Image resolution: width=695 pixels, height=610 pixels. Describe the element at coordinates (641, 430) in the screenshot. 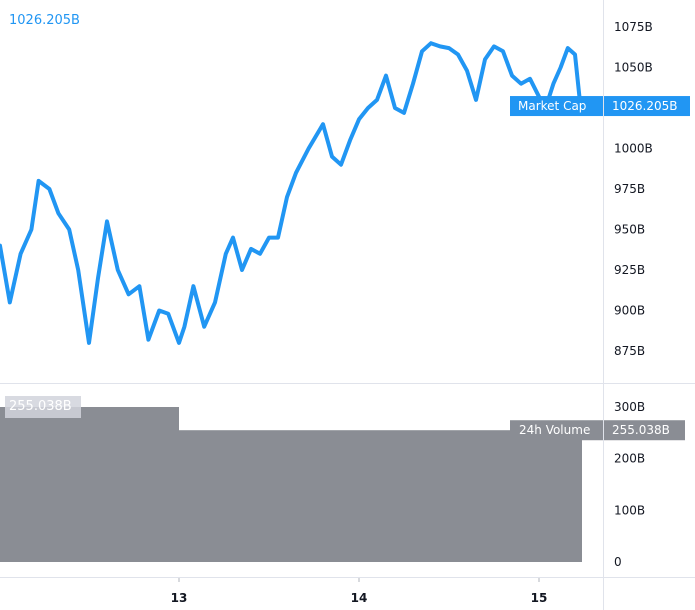

I see `volume-tag-value: 255.038B` at that location.